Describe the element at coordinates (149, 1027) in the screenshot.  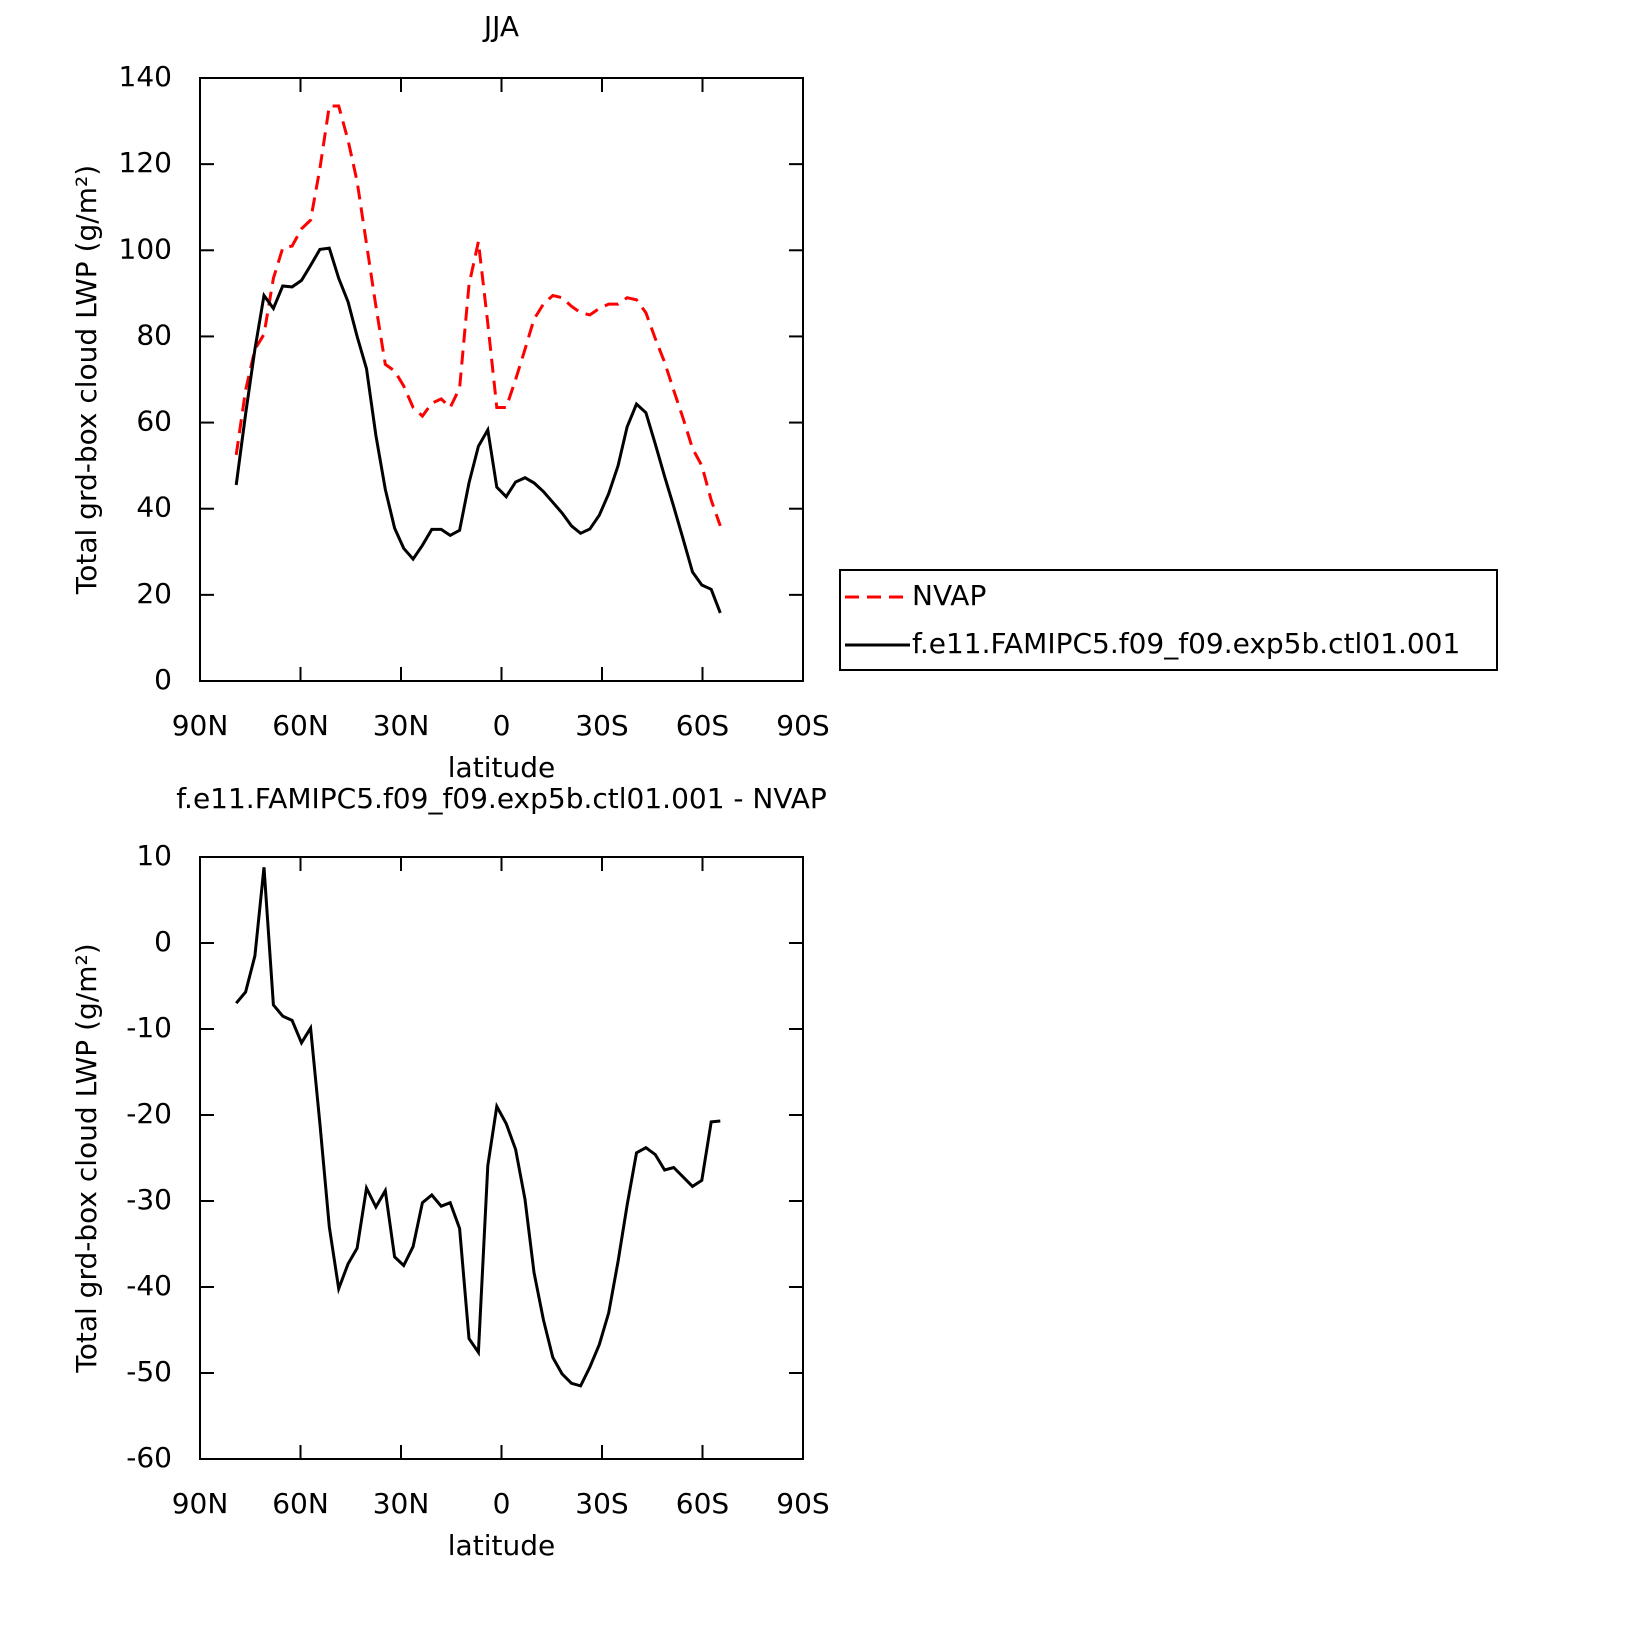
I see `y-tick-label: -10` at that location.